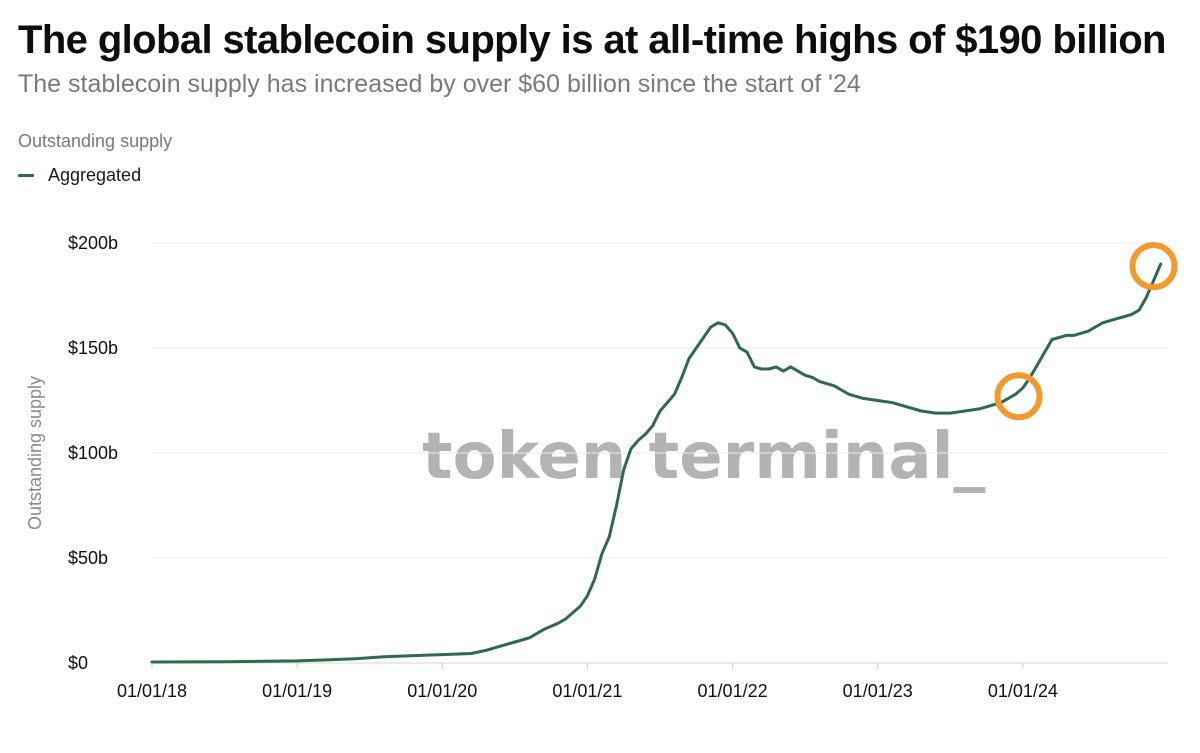 The width and height of the screenshot is (1200, 753). Describe the element at coordinates (704, 457) in the screenshot. I see `watermark-text: token terminal_` at that location.